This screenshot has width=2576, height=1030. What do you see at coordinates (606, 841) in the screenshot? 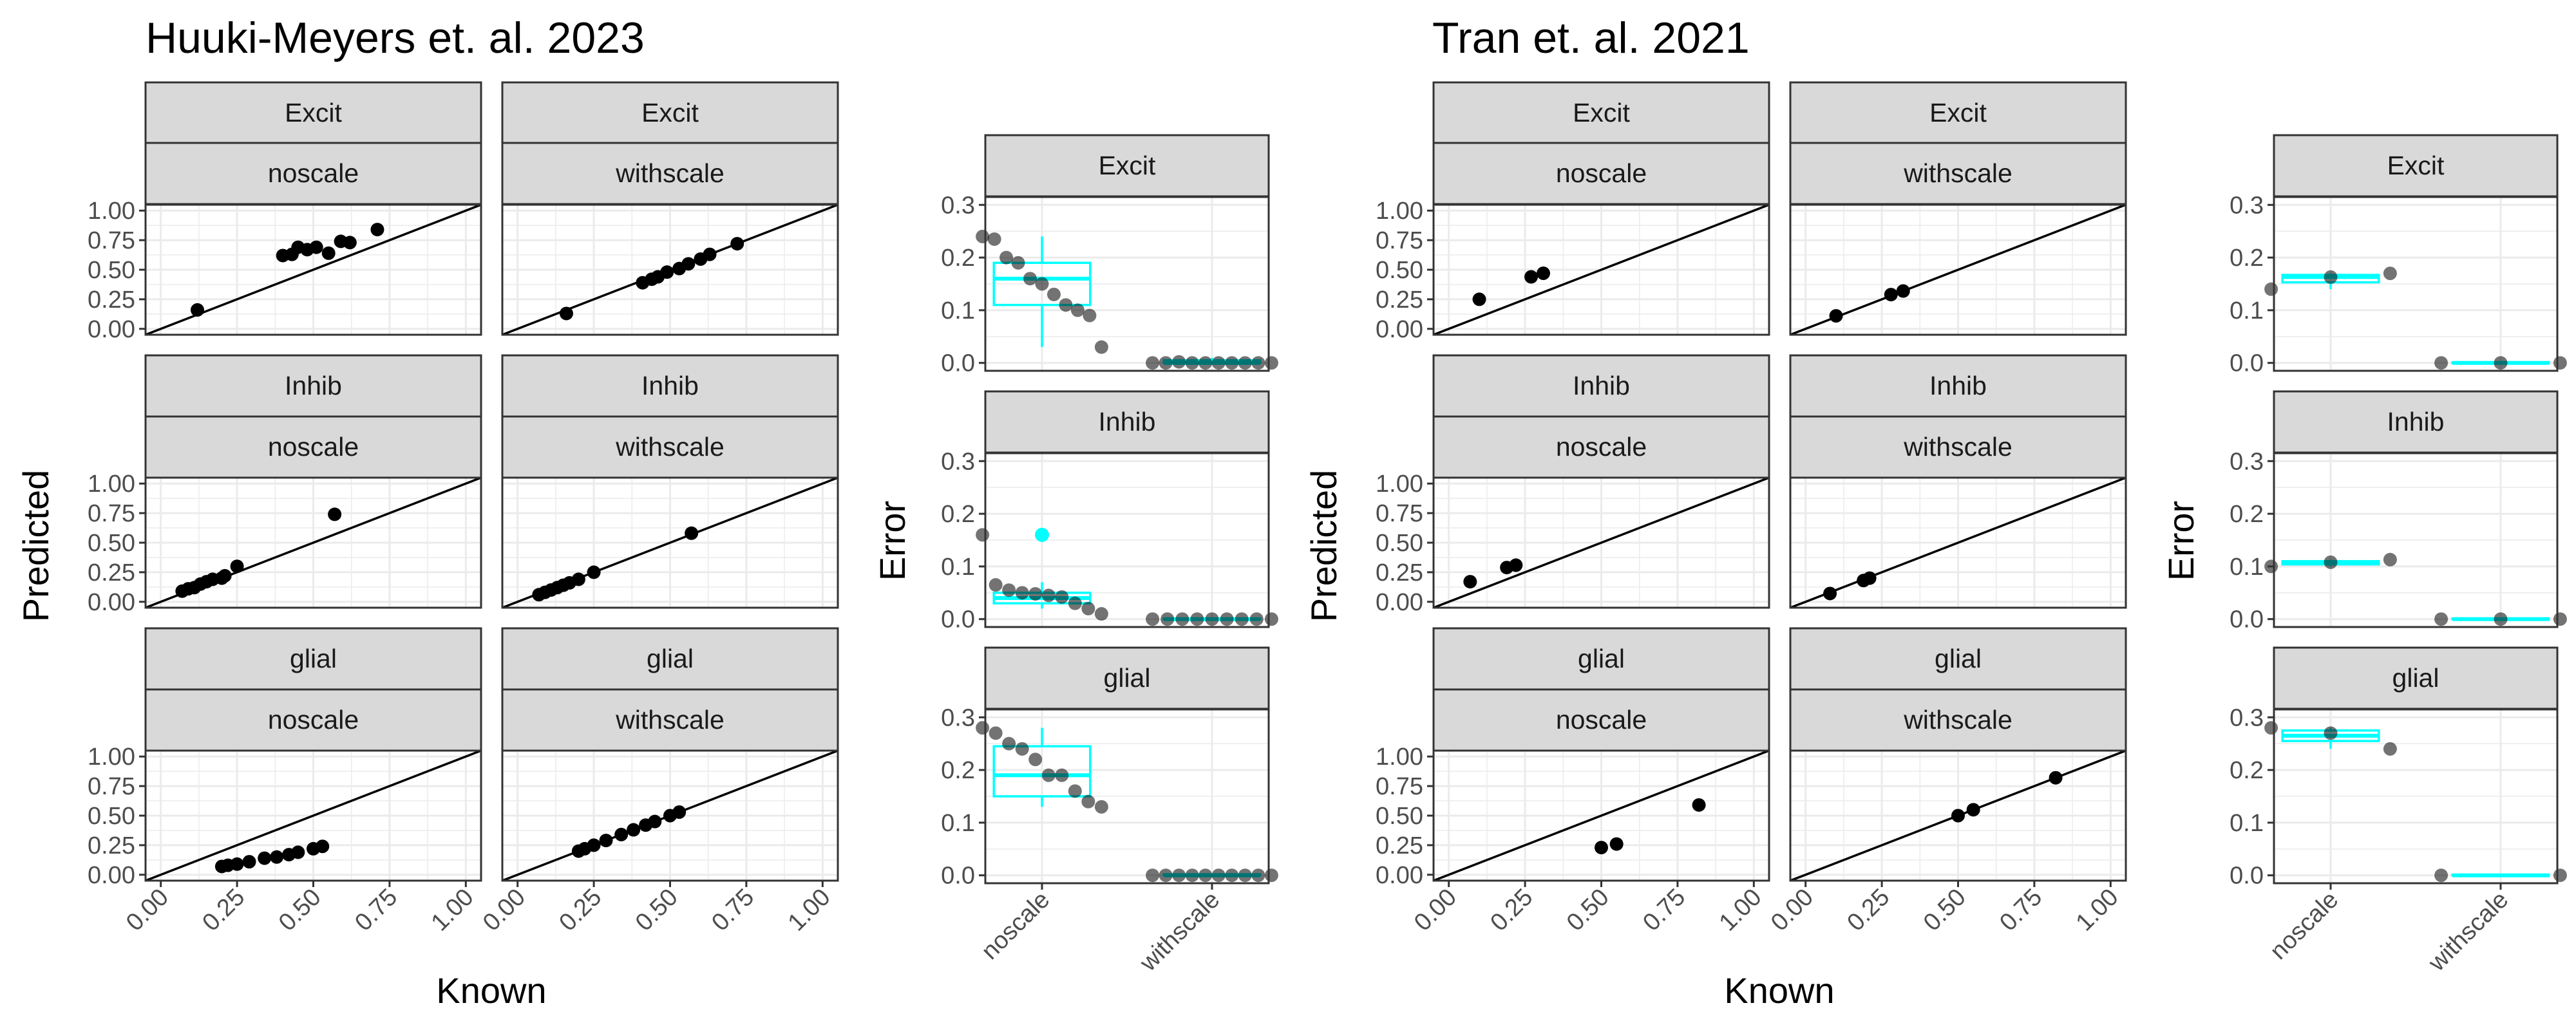
I see `left-scatter-glial-withscale-point` at bounding box center [606, 841].